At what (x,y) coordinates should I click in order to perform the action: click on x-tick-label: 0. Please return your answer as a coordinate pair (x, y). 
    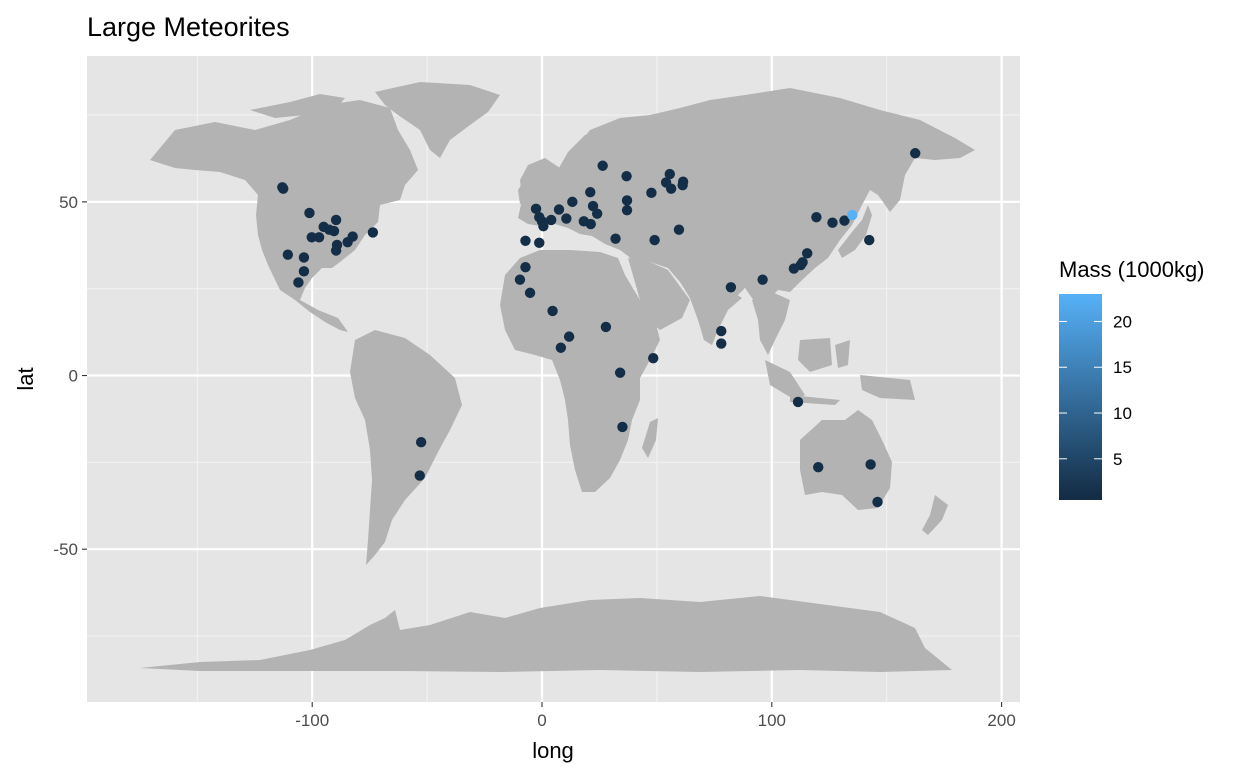
    Looking at the image, I should click on (541, 720).